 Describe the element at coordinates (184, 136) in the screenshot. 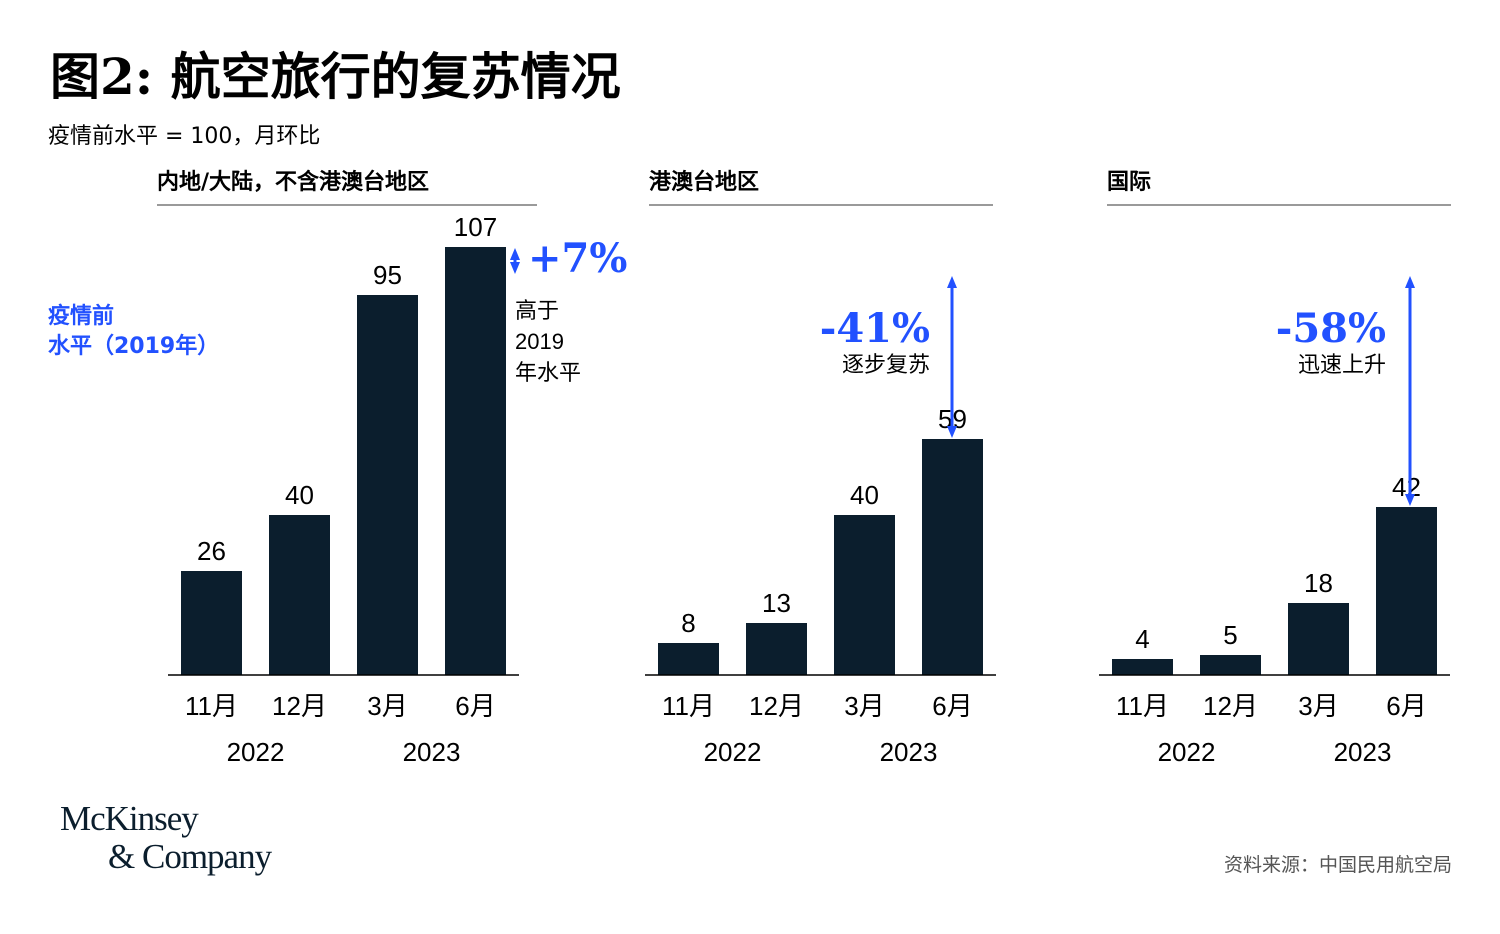

I see `chart-subtitle: 疫情前水平 = 100，月环比` at that location.